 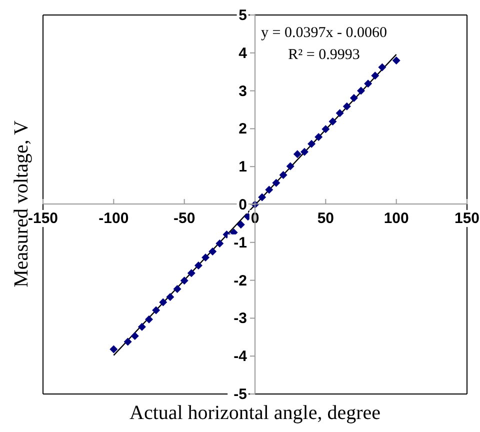 I want to click on x-tick-label: -150, so click(x=43, y=218).